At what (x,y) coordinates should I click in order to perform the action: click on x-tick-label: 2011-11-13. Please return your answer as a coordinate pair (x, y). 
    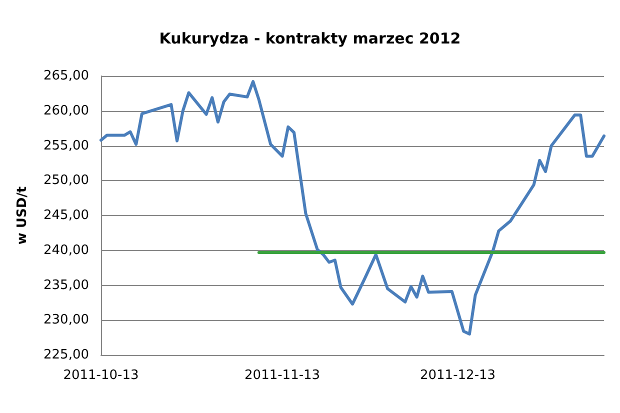
    Looking at the image, I should click on (282, 375).